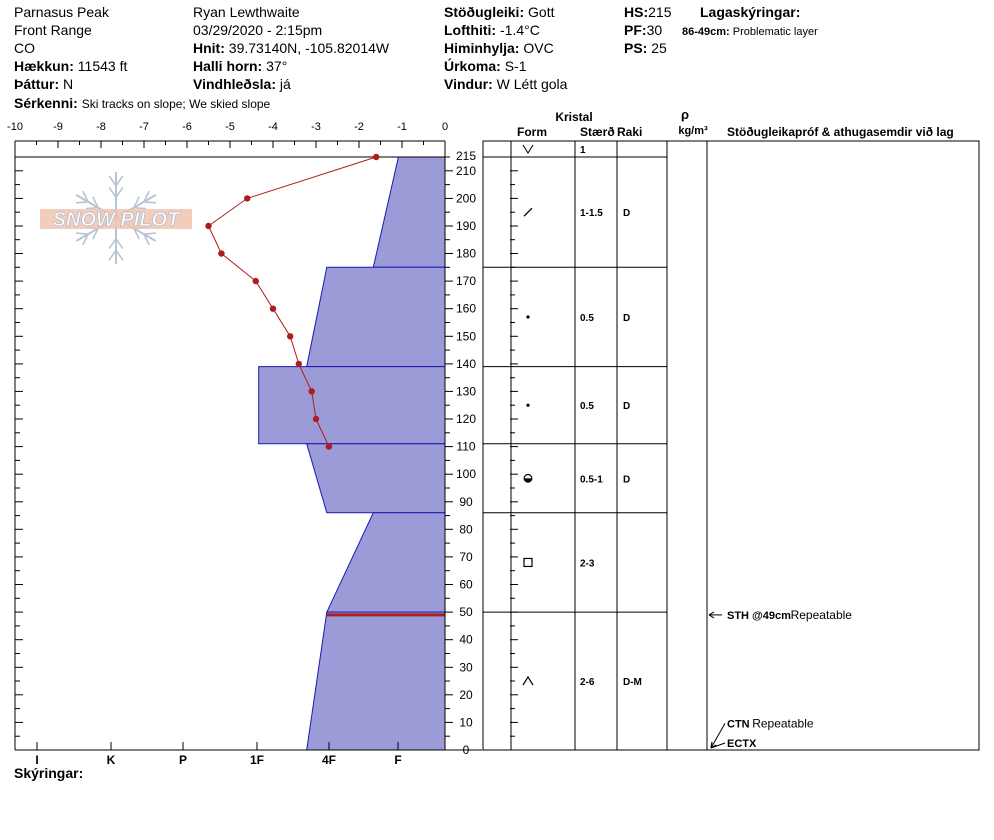 This screenshot has width=994, height=840. What do you see at coordinates (573, 117) in the screenshot?
I see `crystal-header: Kristal` at bounding box center [573, 117].